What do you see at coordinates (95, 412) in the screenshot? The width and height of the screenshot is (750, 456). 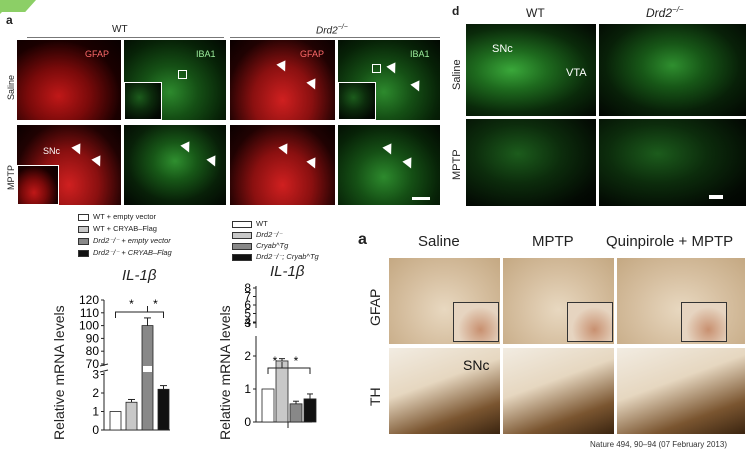 I see `chart1-ytick-label: 1` at bounding box center [95, 412].